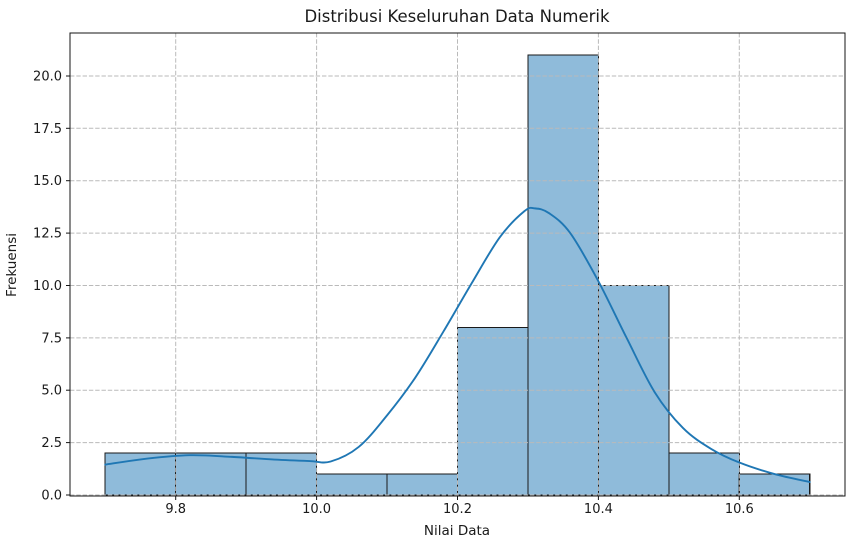 The width and height of the screenshot is (855, 547). What do you see at coordinates (47, 129) in the screenshot?
I see `y-tick-label: 17.5` at bounding box center [47, 129].